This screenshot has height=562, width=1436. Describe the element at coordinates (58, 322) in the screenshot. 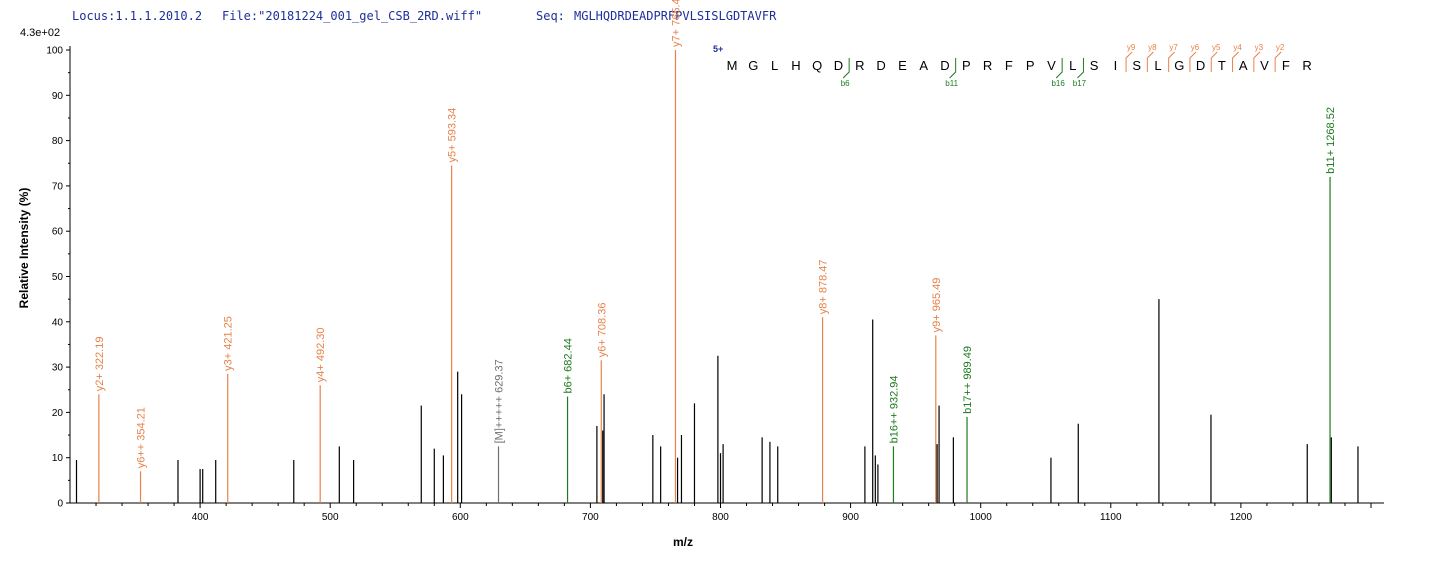

I see `y-tick-label: 40` at that location.